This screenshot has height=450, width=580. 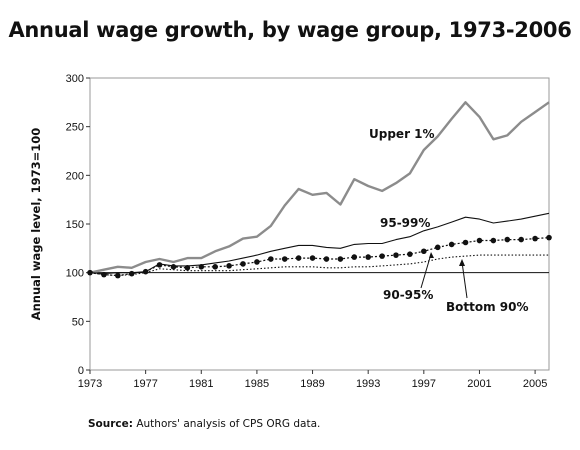 I want to click on y-tick-label: 250, so click(x=75, y=128).